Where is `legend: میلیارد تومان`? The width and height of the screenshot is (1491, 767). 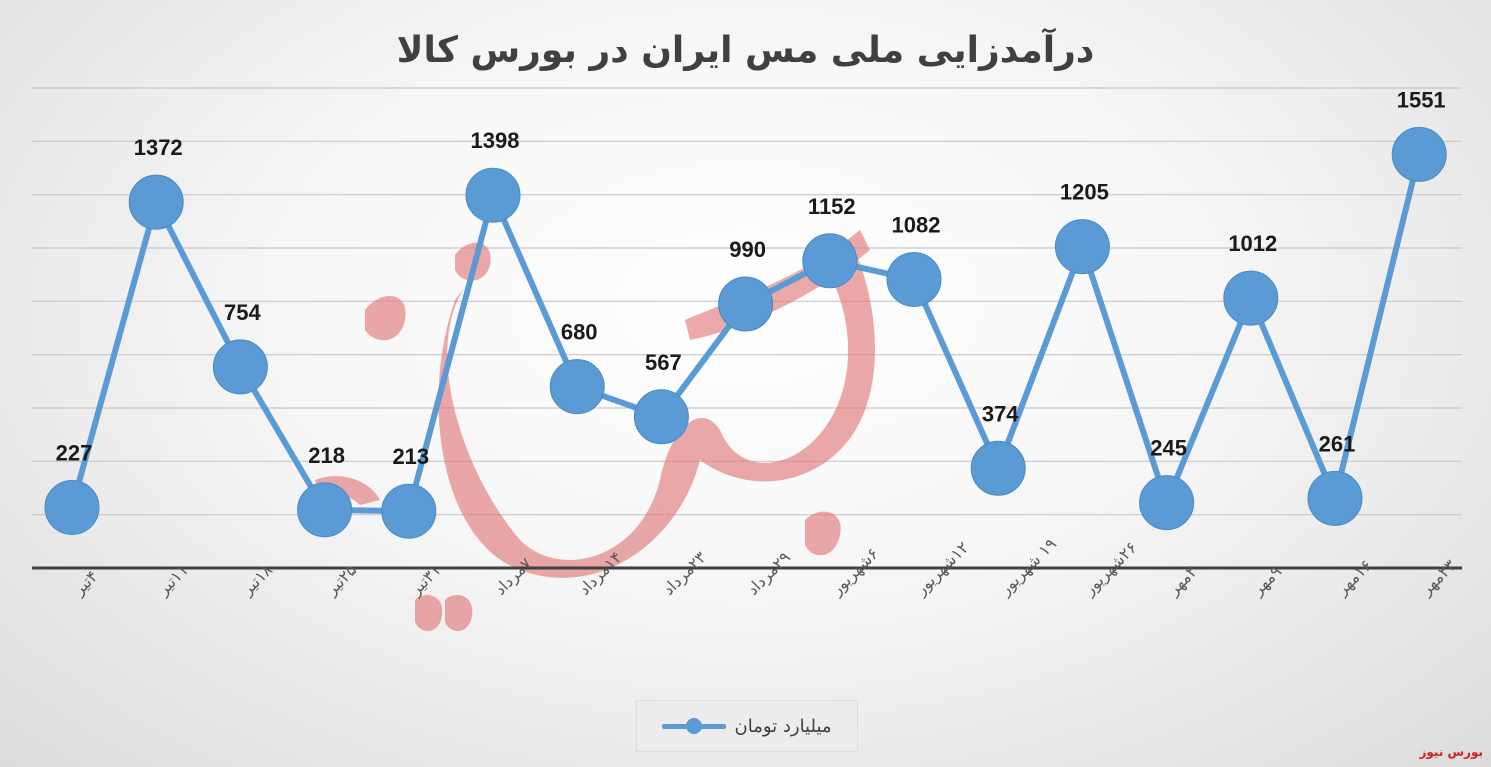
legend: میلیارد تومان is located at coordinates (747, 726).